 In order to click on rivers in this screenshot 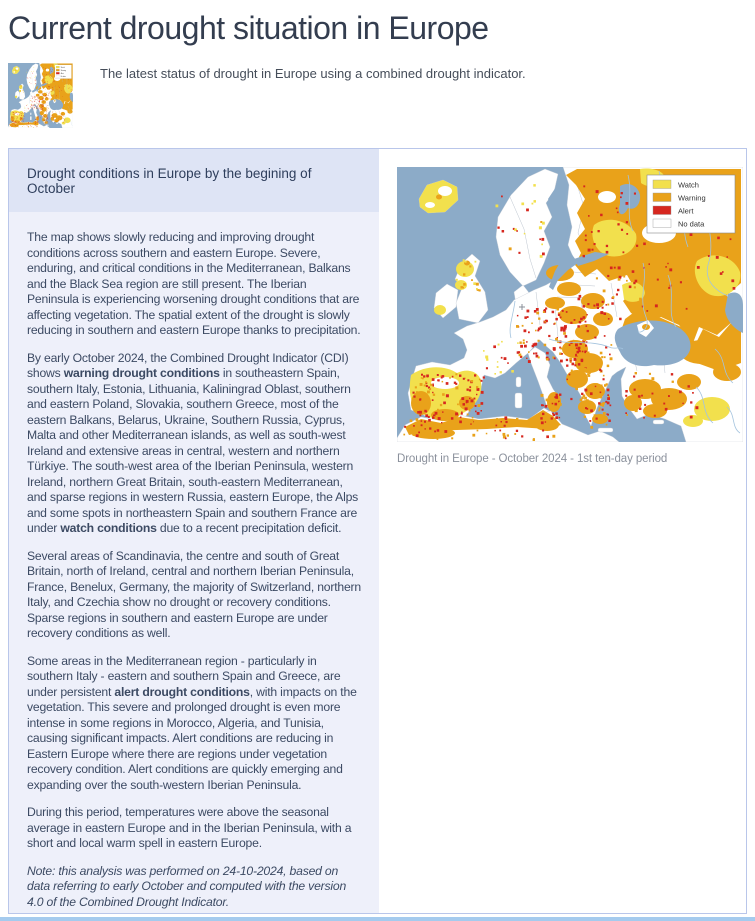, I will do `click(625, 302)`.